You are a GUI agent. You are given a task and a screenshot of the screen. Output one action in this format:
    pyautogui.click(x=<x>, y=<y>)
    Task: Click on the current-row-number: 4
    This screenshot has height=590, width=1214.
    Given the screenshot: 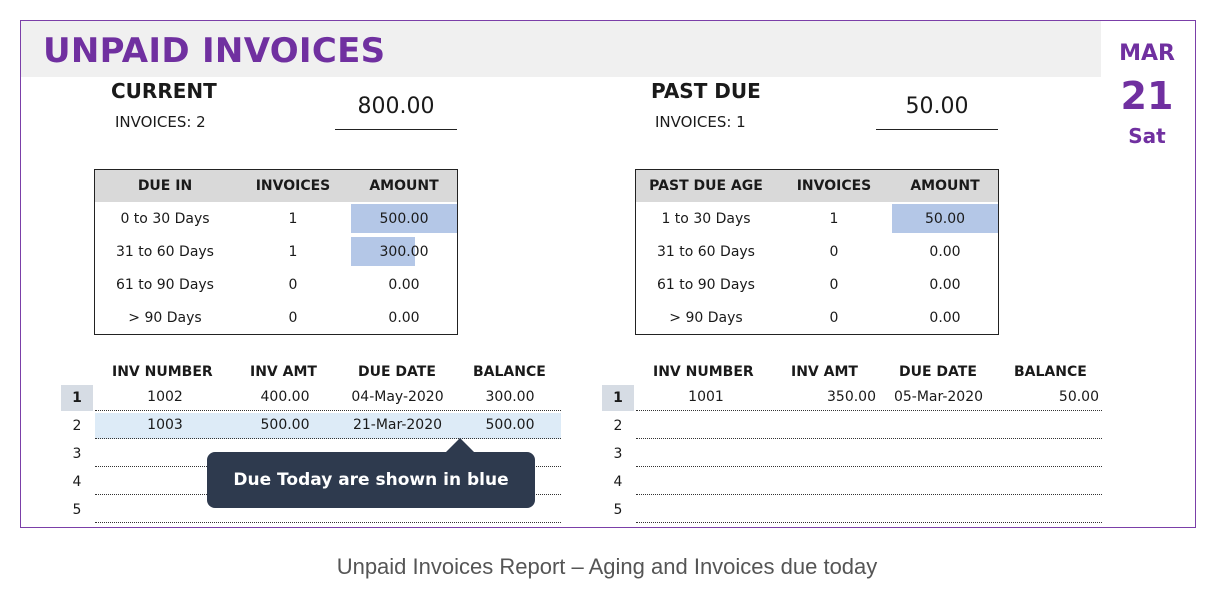 What is the action you would take?
    pyautogui.click(x=77, y=482)
    